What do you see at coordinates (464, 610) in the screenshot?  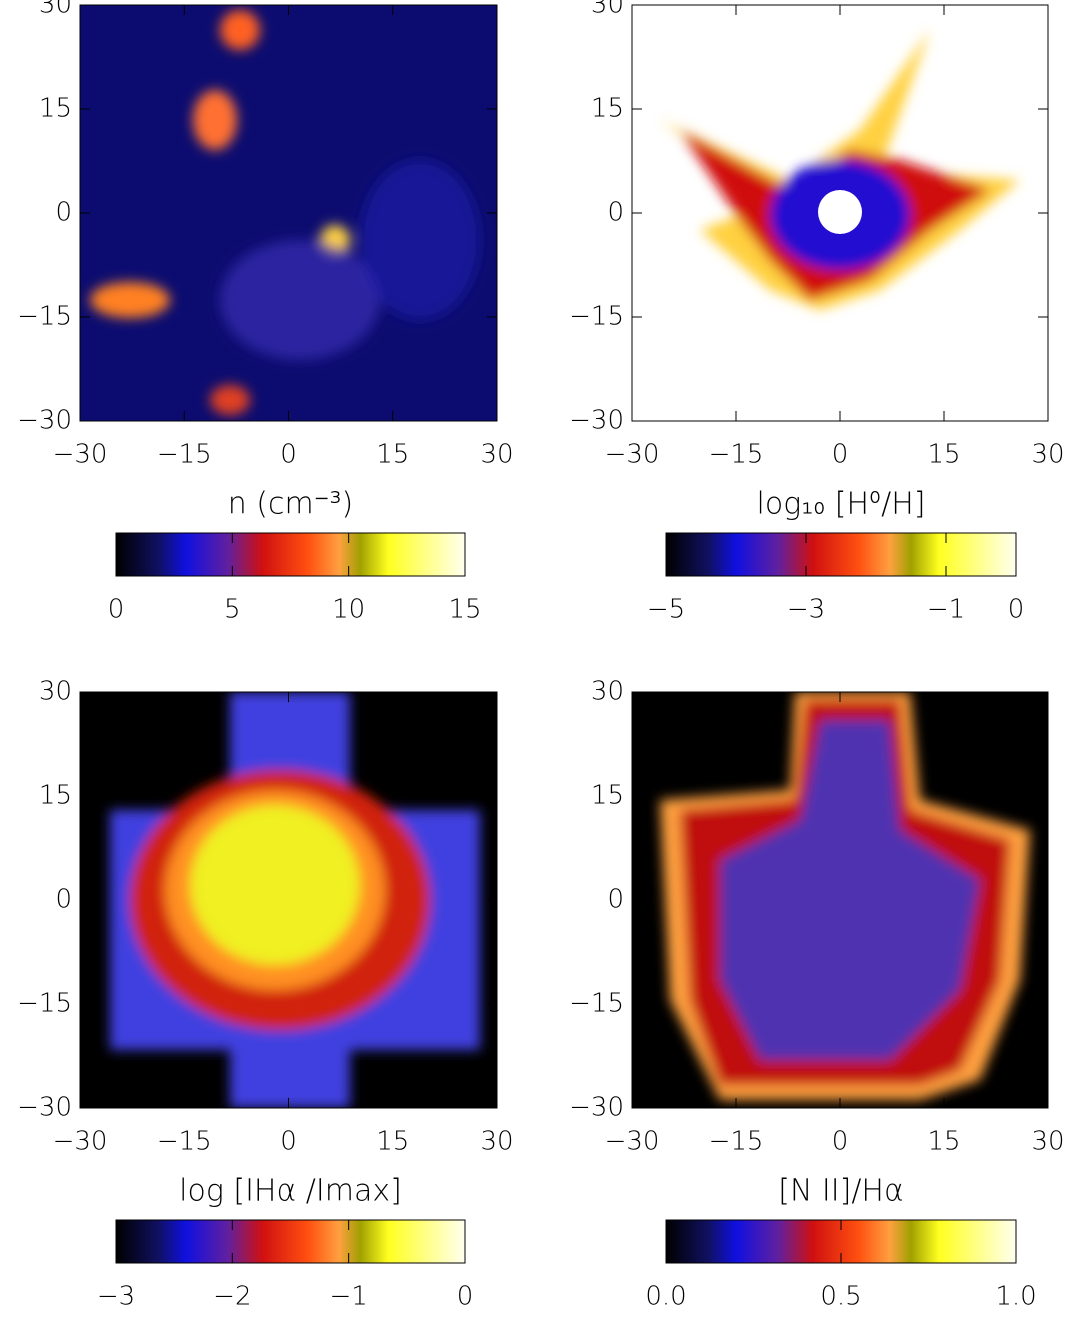 I see `colorbar-tick-label: 15` at bounding box center [464, 610].